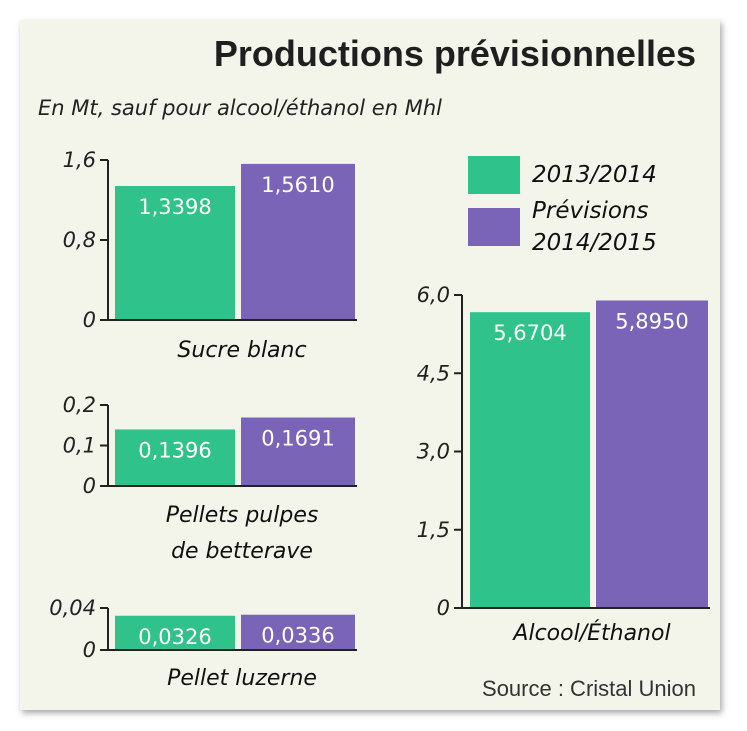 The width and height of the screenshot is (747, 731). Describe the element at coordinates (651, 321) in the screenshot. I see `bar-value-label: 5,8950` at that location.